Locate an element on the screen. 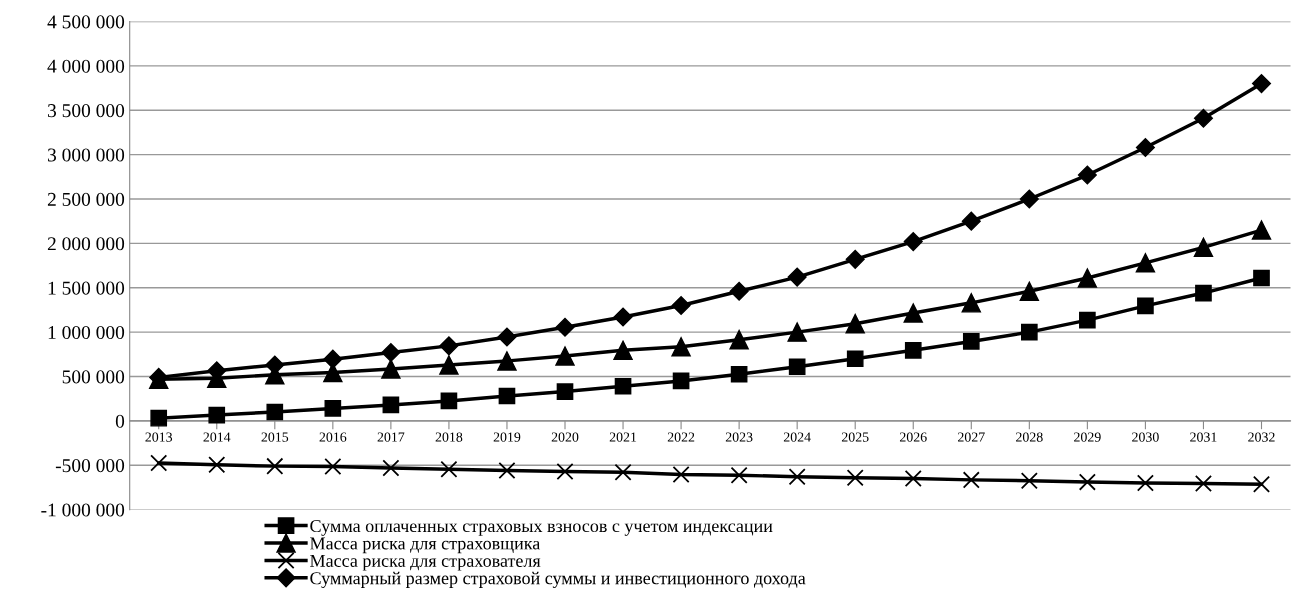 This screenshot has width=1297, height=614. x-tick-label: 2018 is located at coordinates (449, 437).